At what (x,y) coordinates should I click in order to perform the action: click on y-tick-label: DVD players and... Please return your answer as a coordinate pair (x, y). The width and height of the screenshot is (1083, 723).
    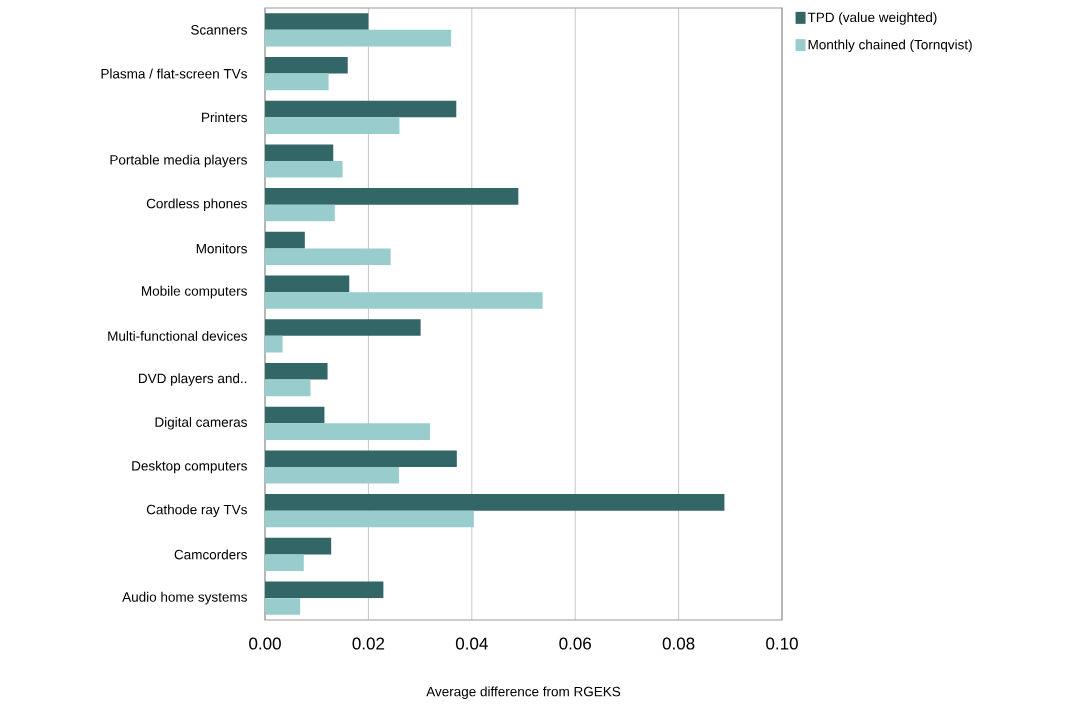
    Looking at the image, I should click on (193, 379).